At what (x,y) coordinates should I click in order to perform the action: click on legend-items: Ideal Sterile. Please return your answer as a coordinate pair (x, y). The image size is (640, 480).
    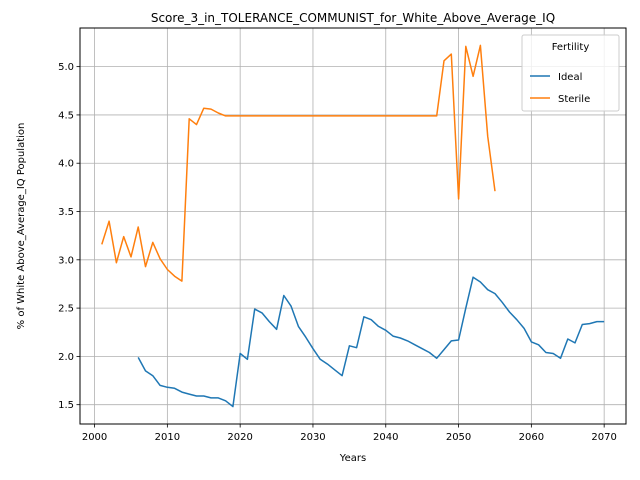
    Looking at the image, I should click on (560, 88).